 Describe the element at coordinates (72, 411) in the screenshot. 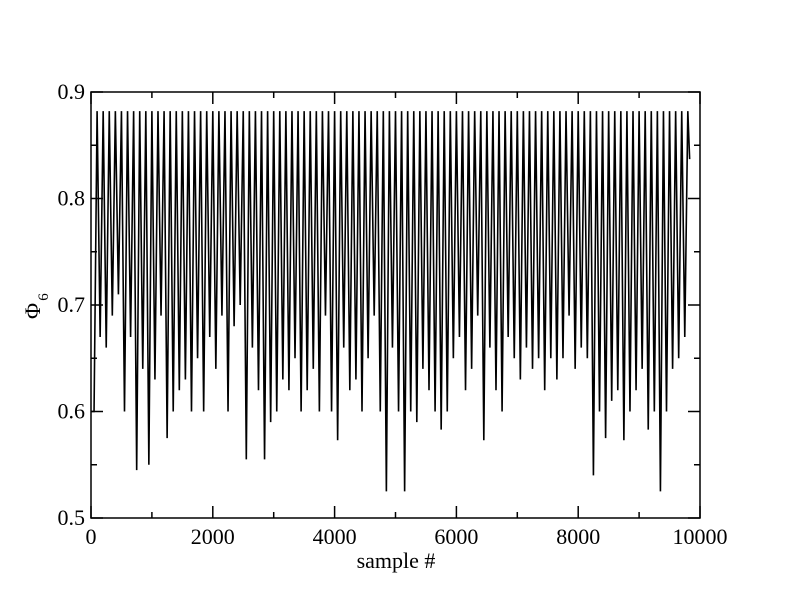

I see `y-tick-label: 0.6` at that location.